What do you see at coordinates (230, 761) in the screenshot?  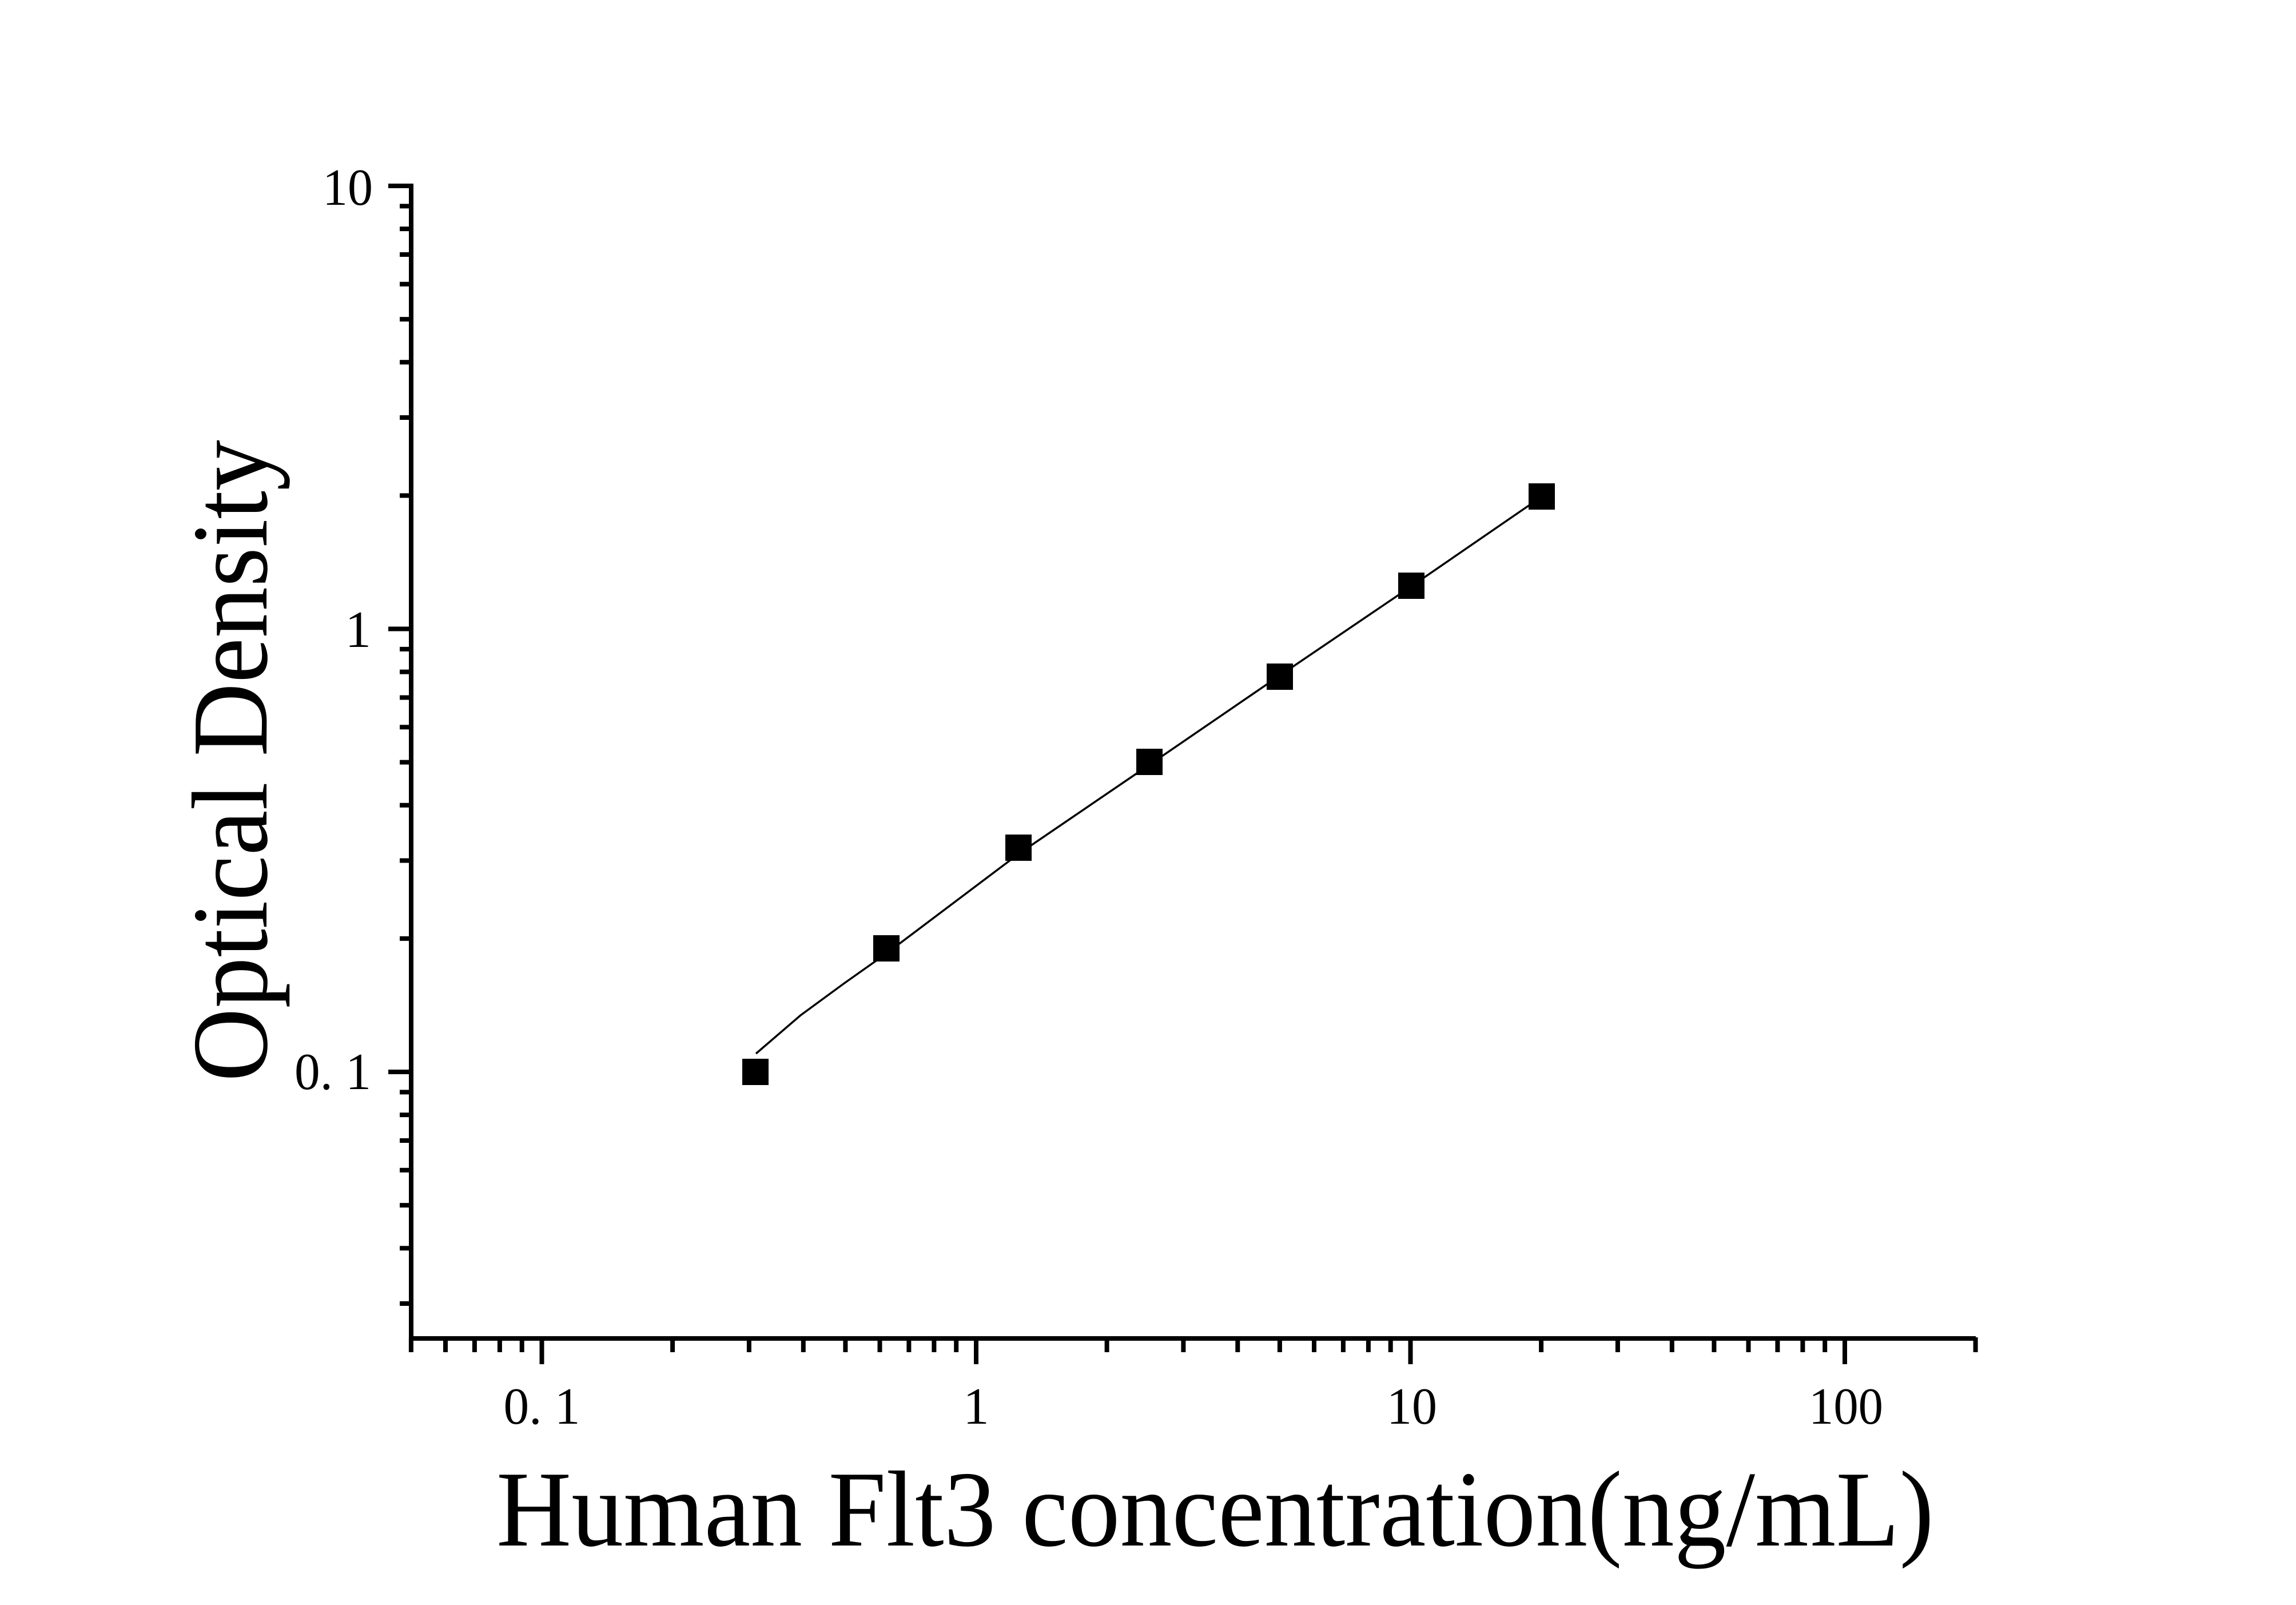 I see `svg-text: Optical Density` at bounding box center [230, 761].